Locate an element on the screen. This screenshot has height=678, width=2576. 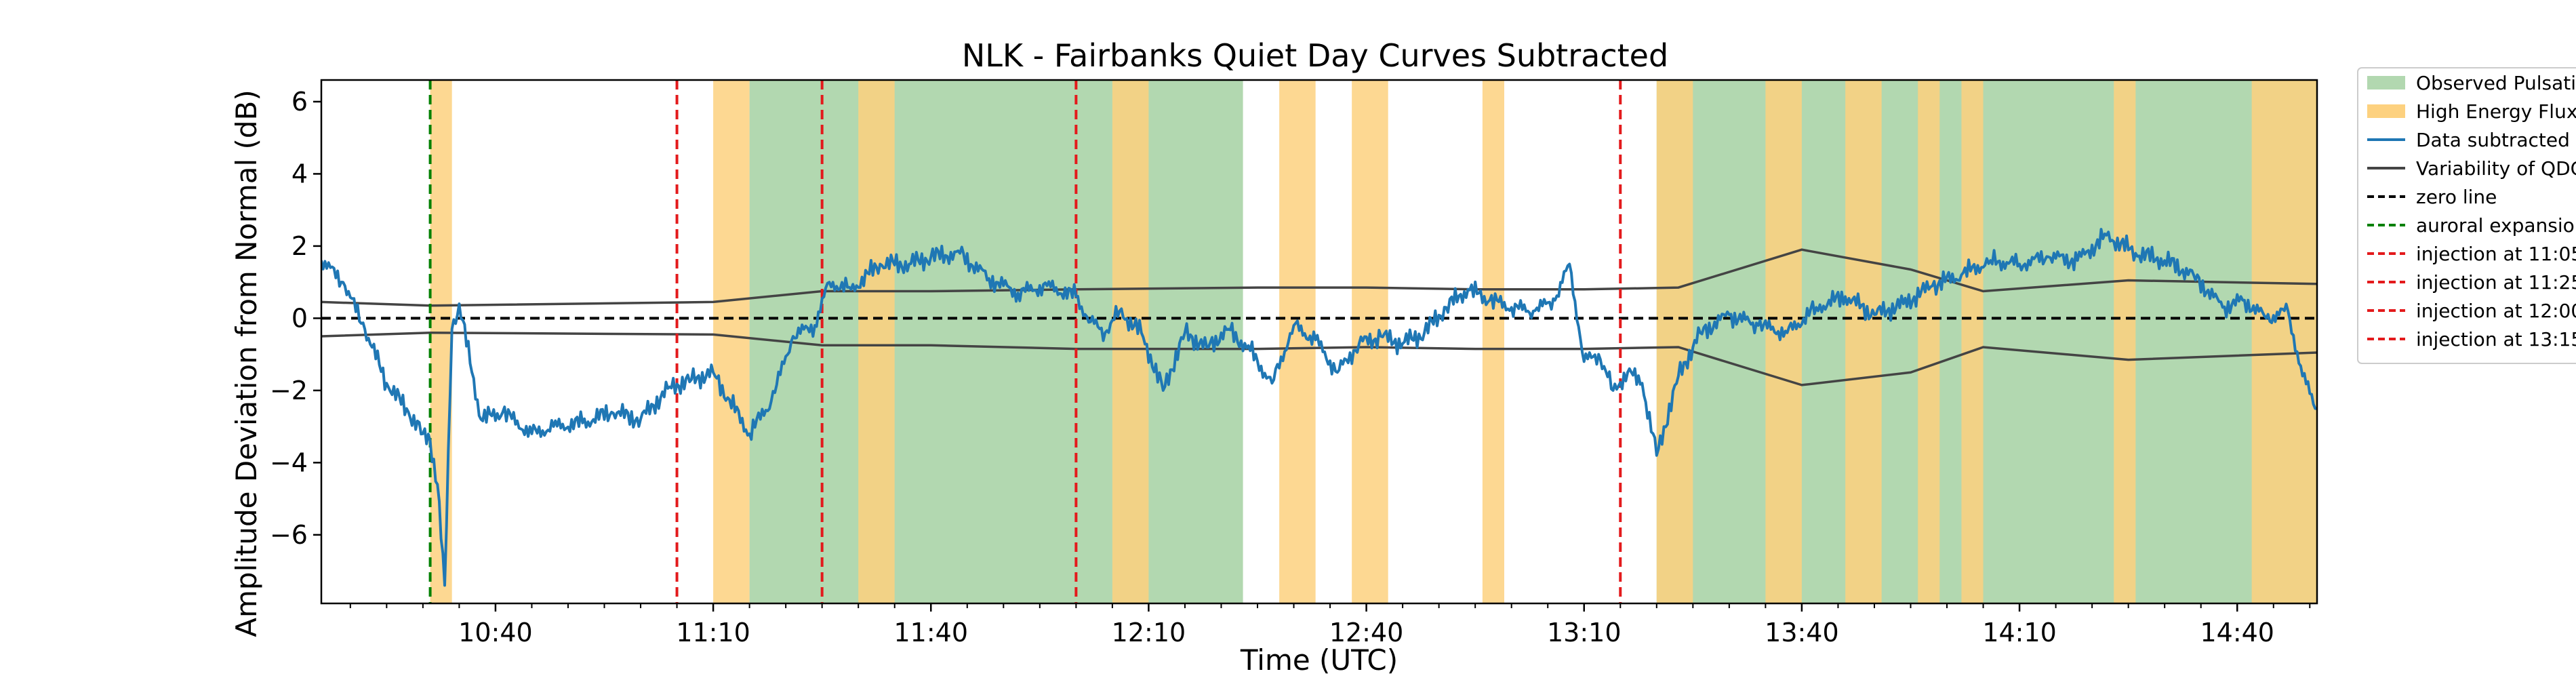
legend-label: High Energy Flux is located at coordinates (2496, 112).